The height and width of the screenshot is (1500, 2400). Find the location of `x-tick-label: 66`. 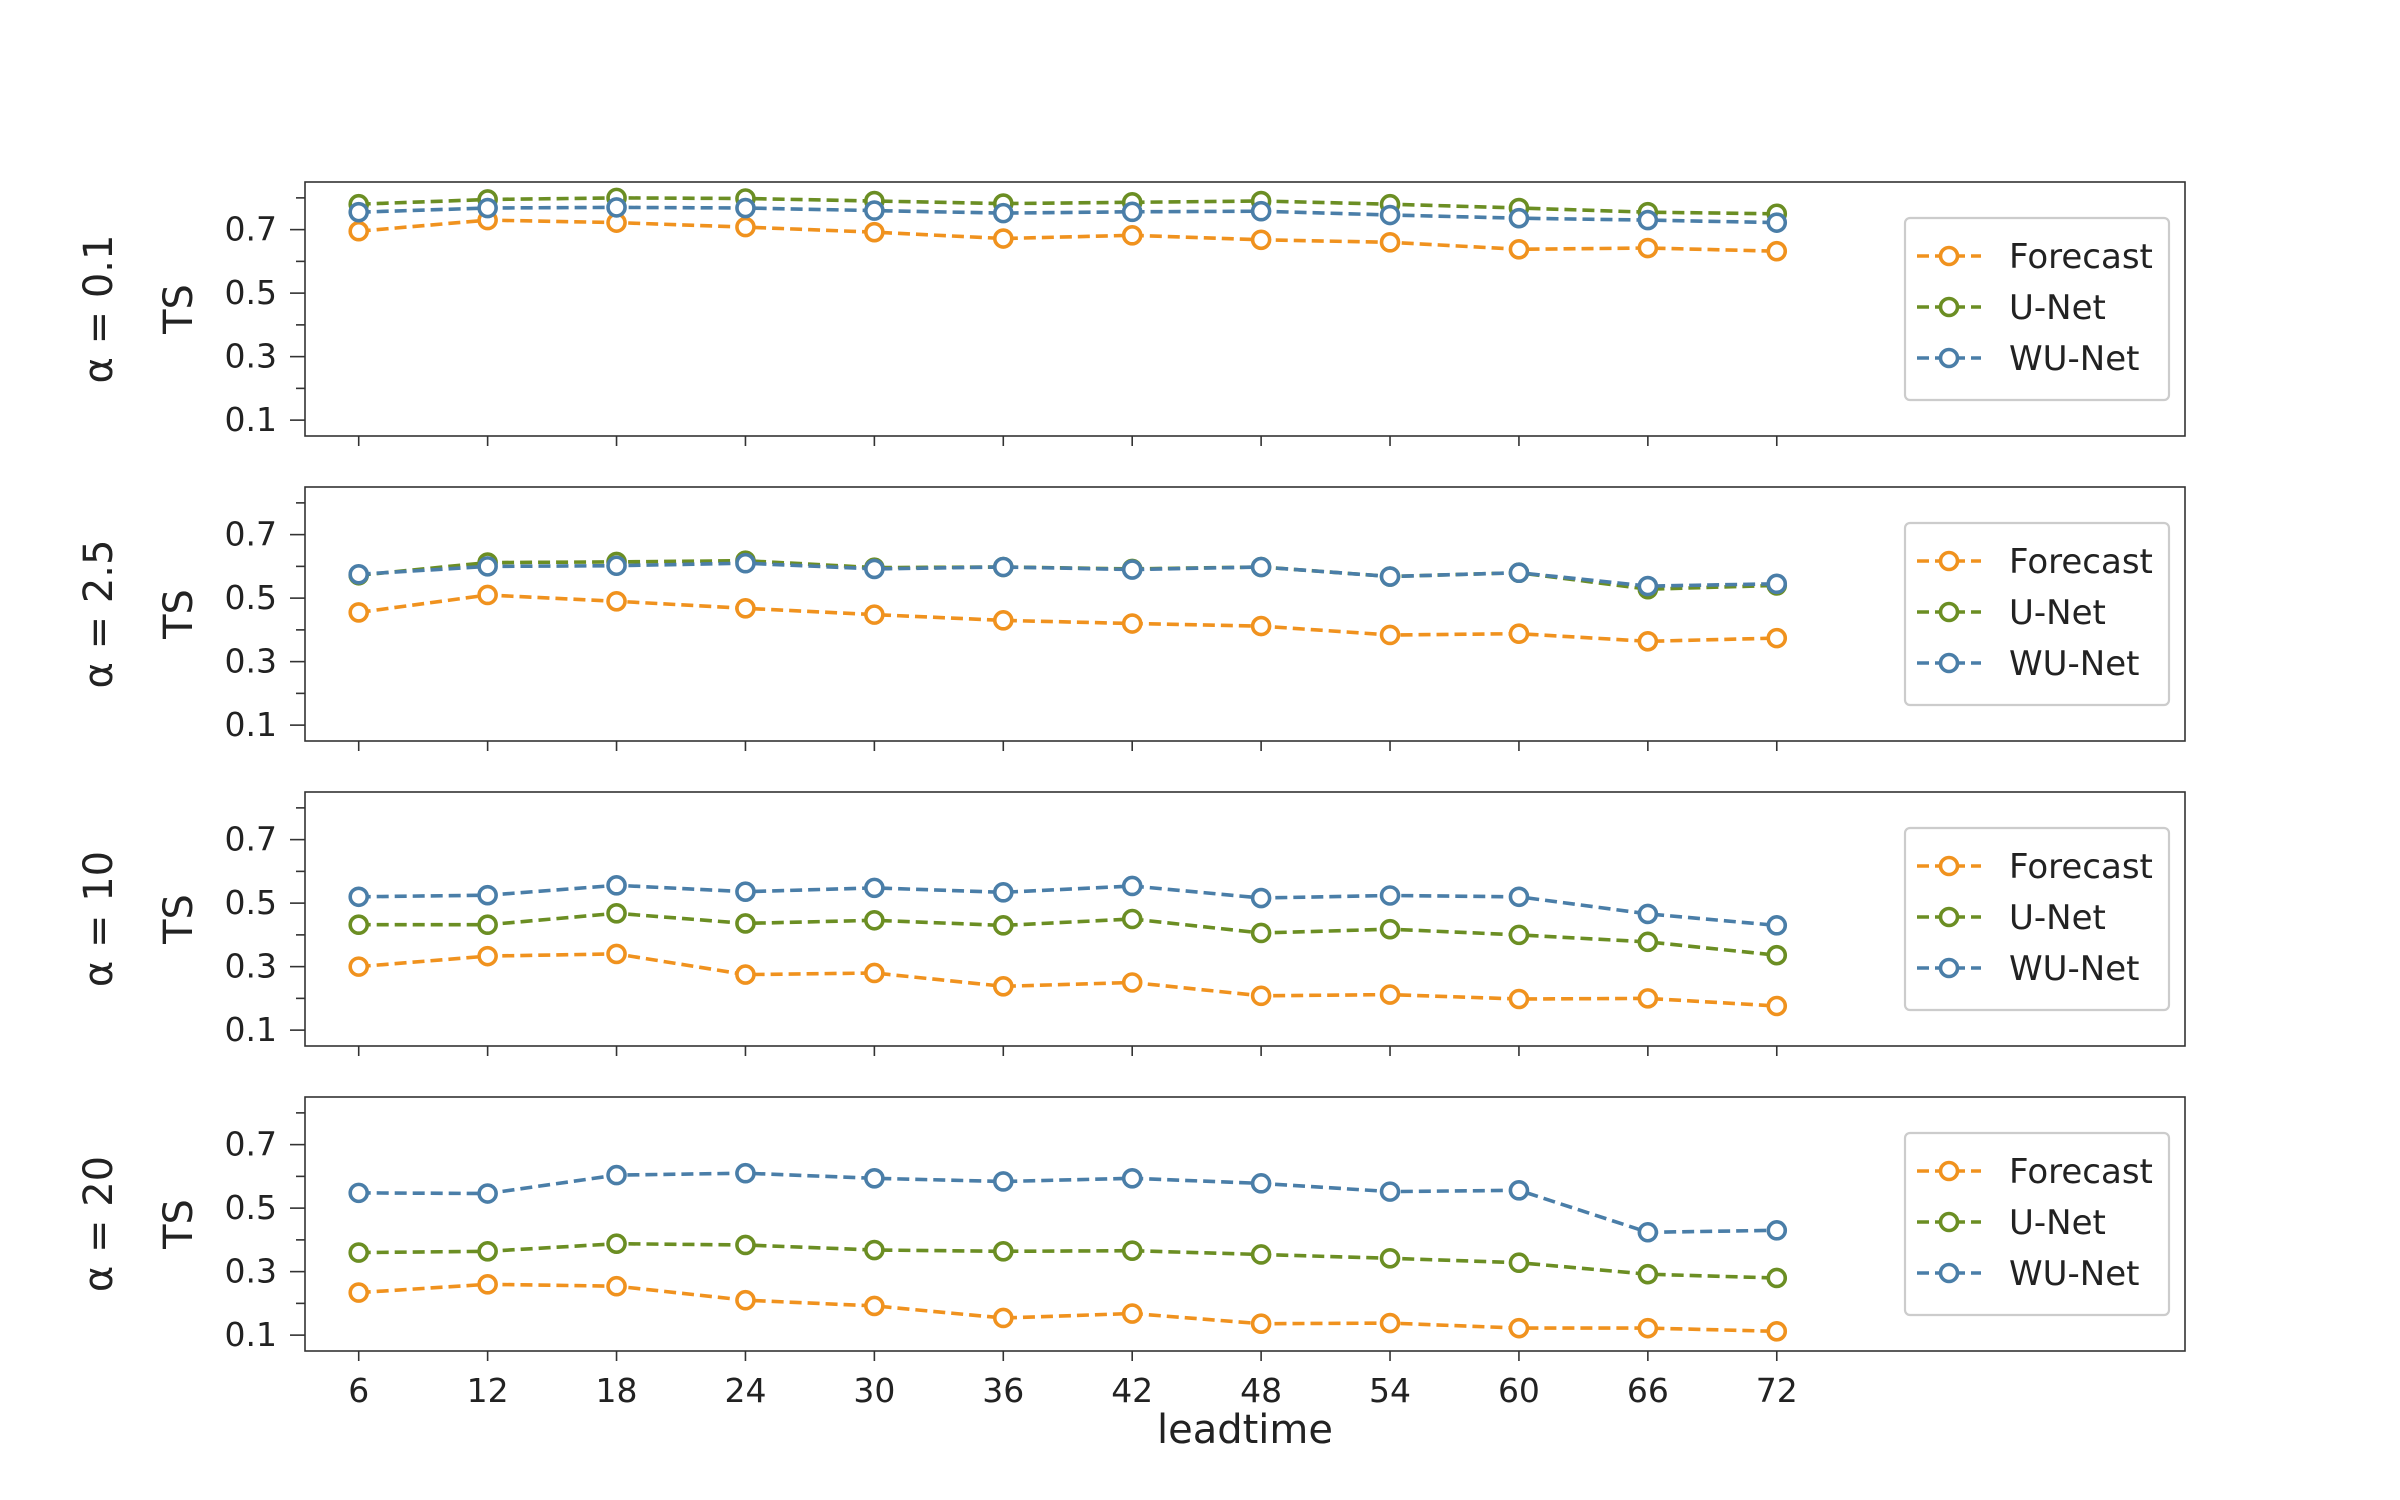

x-tick-label: 66 is located at coordinates (1648, 1390).